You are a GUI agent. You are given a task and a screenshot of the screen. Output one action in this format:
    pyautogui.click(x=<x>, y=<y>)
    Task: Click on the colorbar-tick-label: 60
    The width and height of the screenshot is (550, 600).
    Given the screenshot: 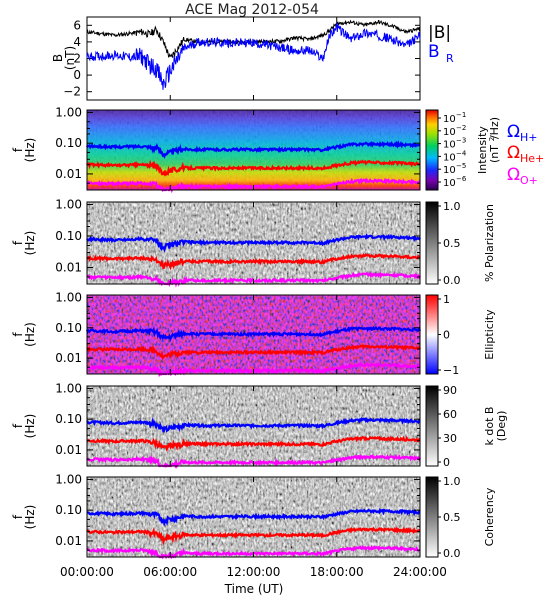 What is the action you would take?
    pyautogui.click(x=450, y=414)
    